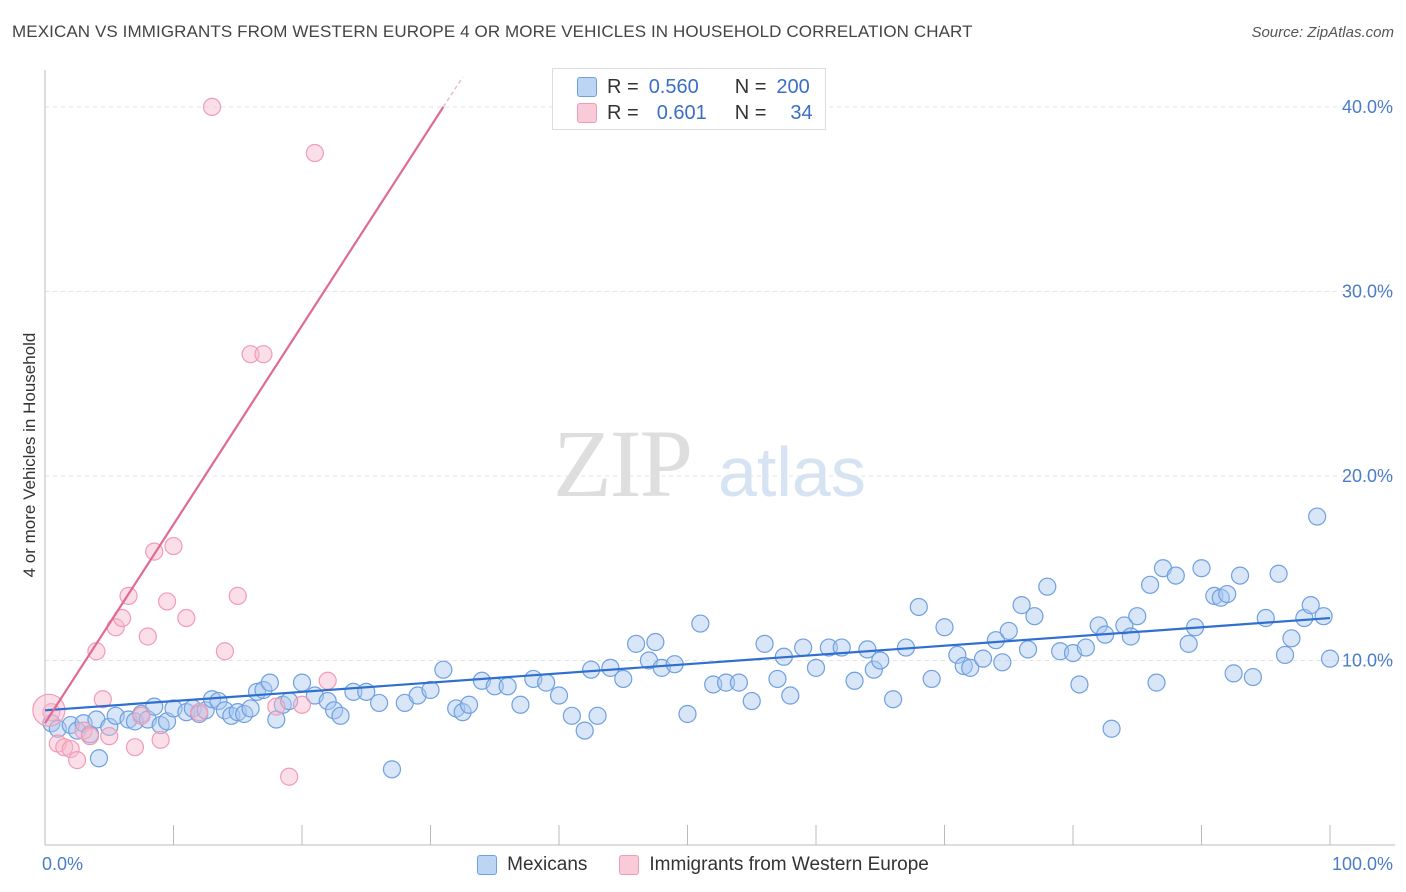 Image resolution: width=1406 pixels, height=892 pixels. I want to click on y-tick-label: 40.0%, so click(1367, 107).